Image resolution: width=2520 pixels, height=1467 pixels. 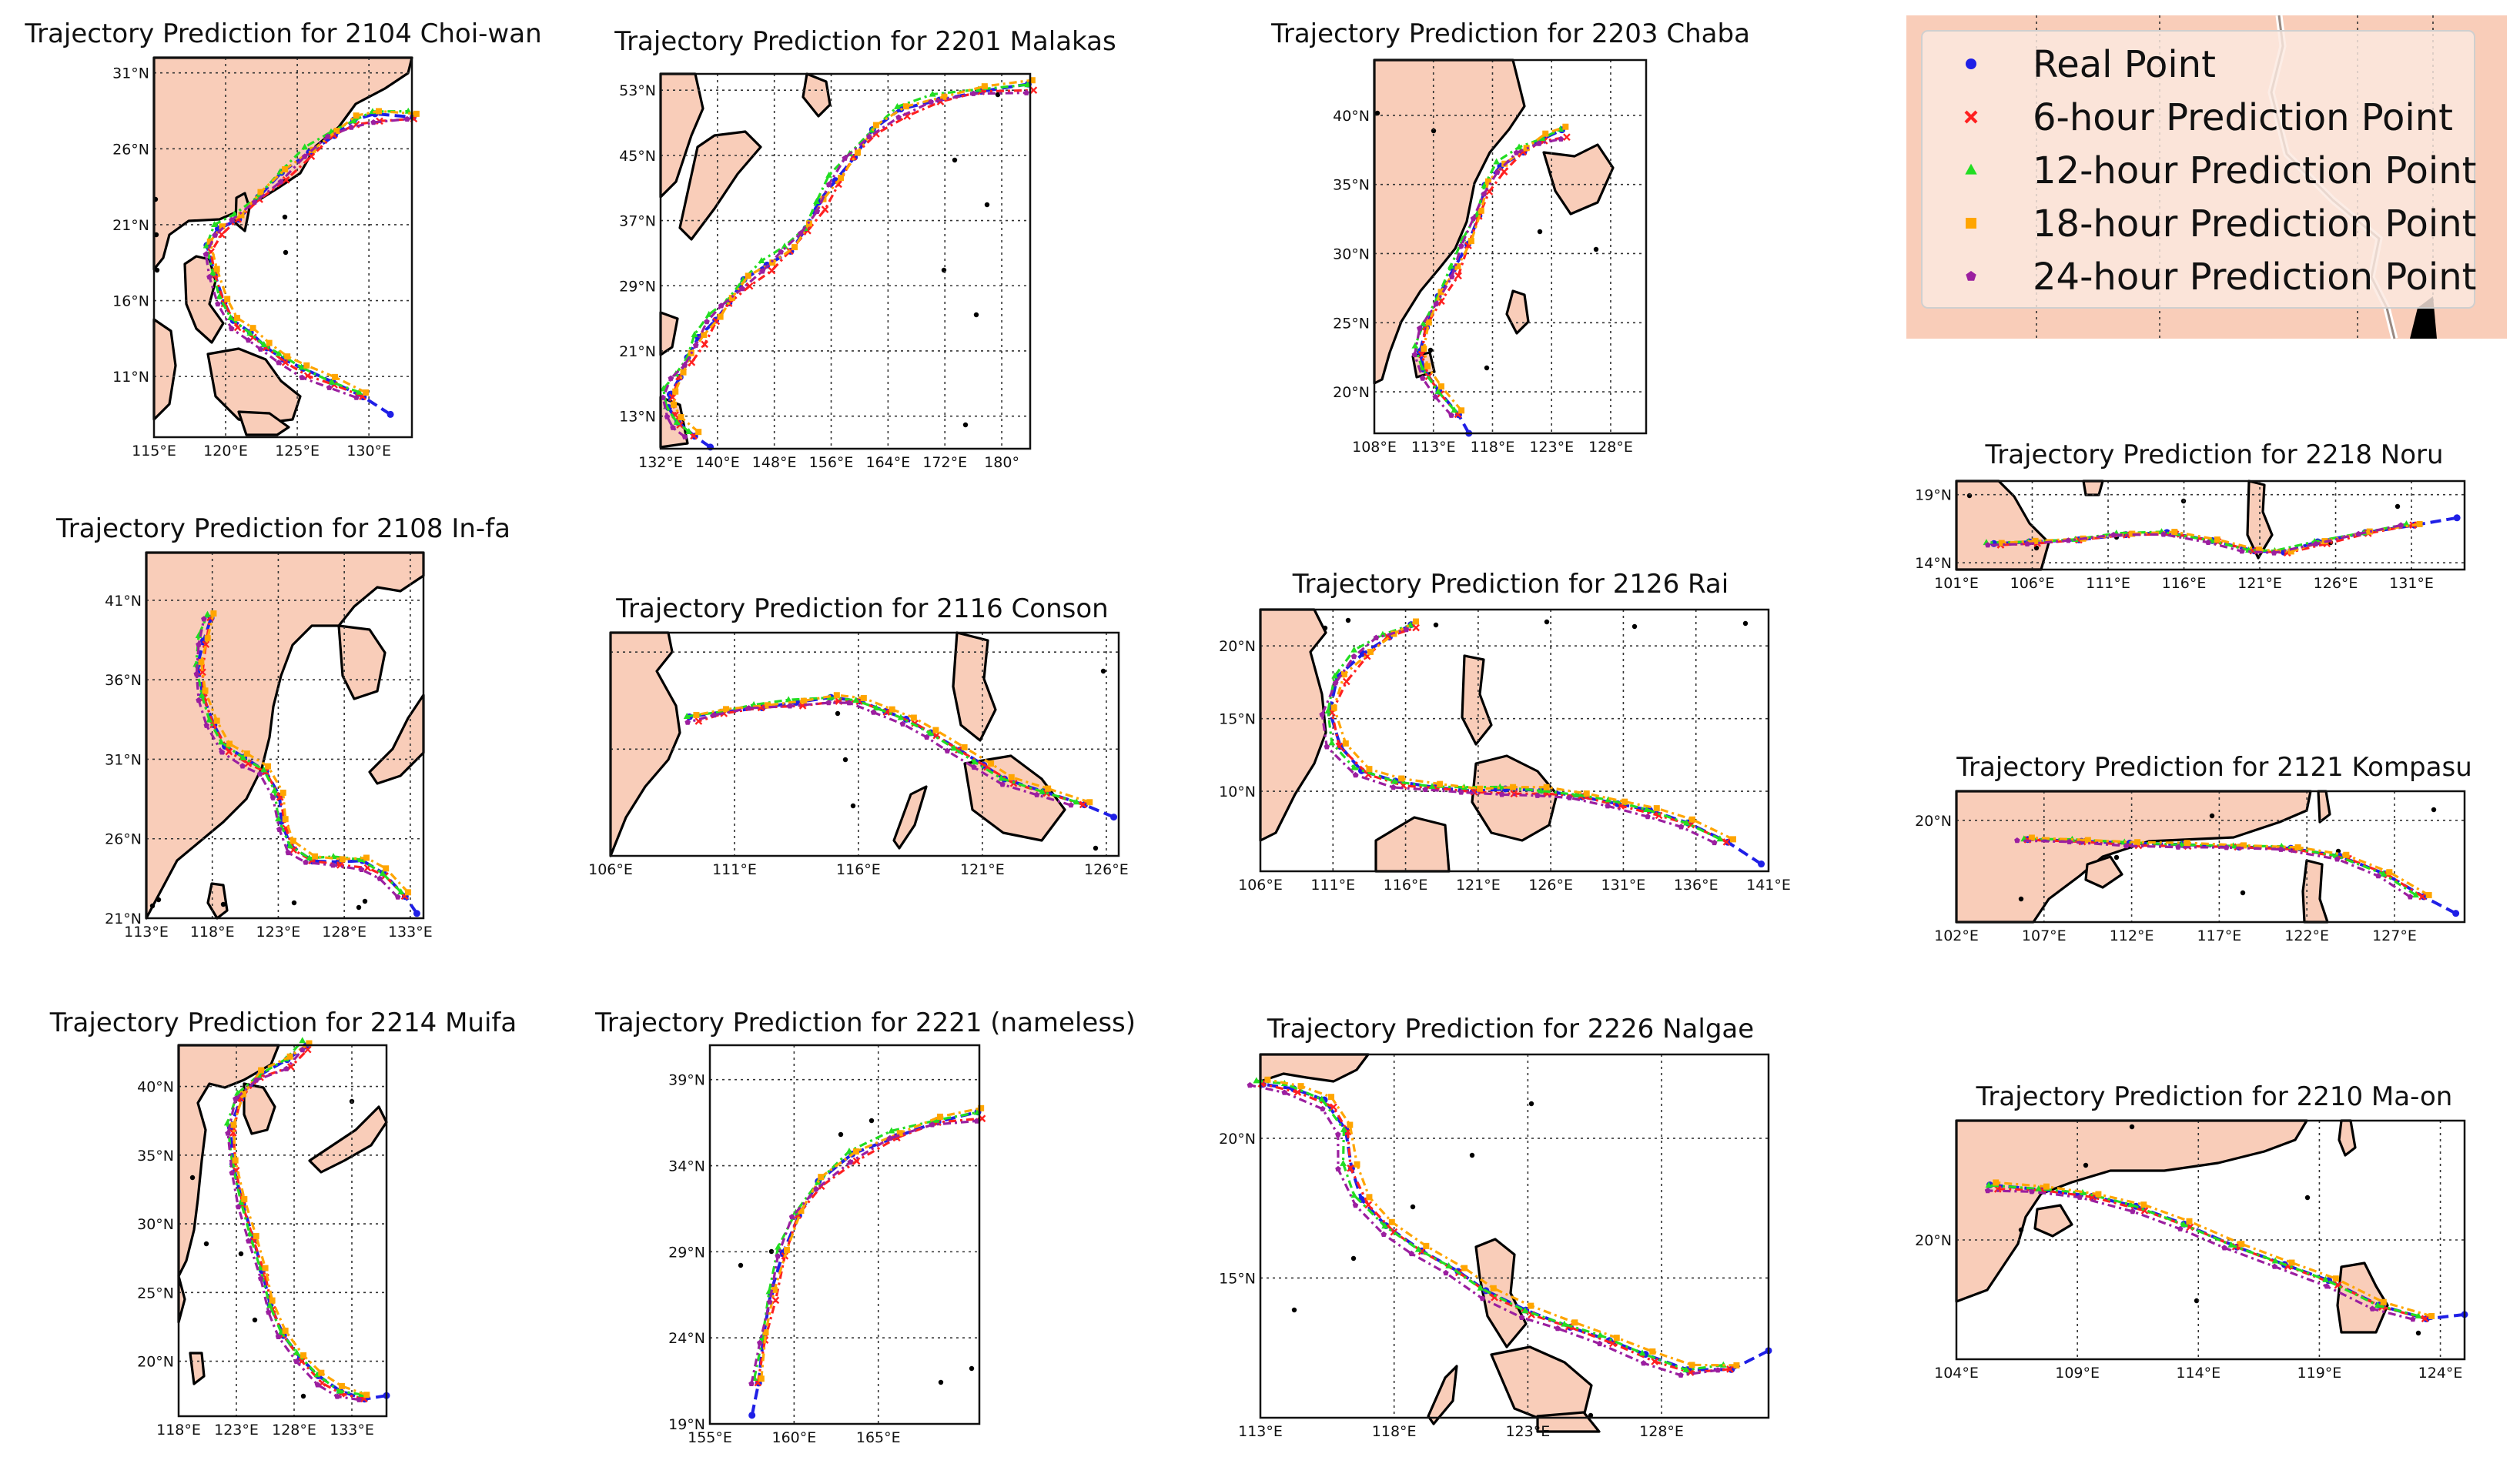 I want to click on y-tick-label: 11°N, so click(x=130, y=377).